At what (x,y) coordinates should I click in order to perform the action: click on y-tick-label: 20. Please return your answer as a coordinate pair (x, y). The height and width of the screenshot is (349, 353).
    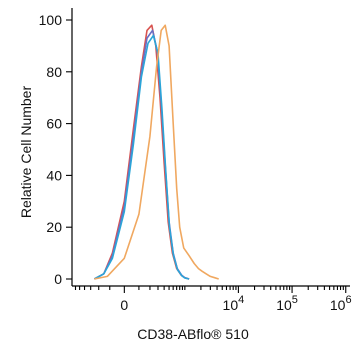
    Looking at the image, I should click on (54, 227).